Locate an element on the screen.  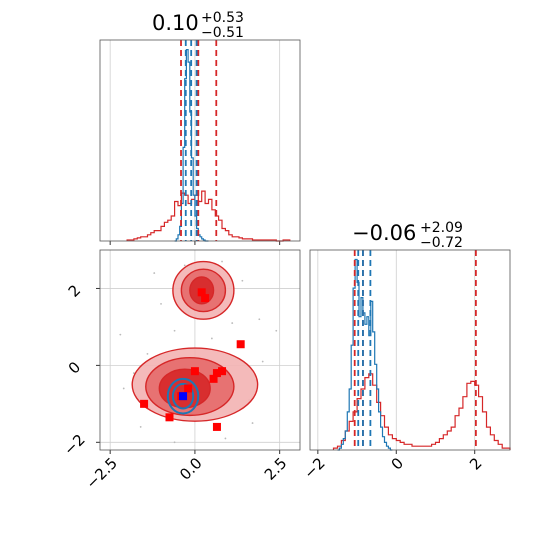
marginal-histogram-y is located at coordinates (410, 351).